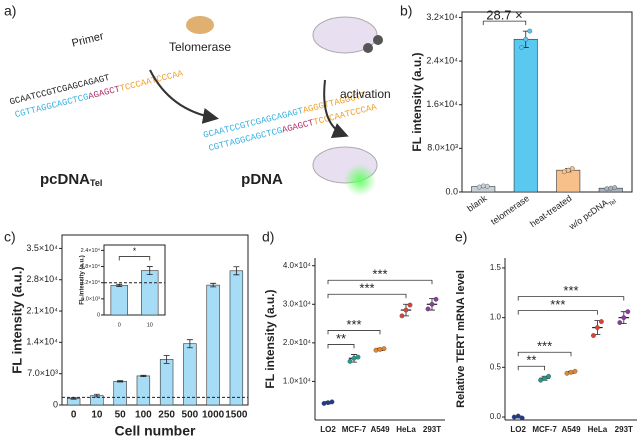 This screenshot has width=644, height=441. Describe the element at coordinates (341, 338) in the screenshot. I see `significance-label: **` at that location.